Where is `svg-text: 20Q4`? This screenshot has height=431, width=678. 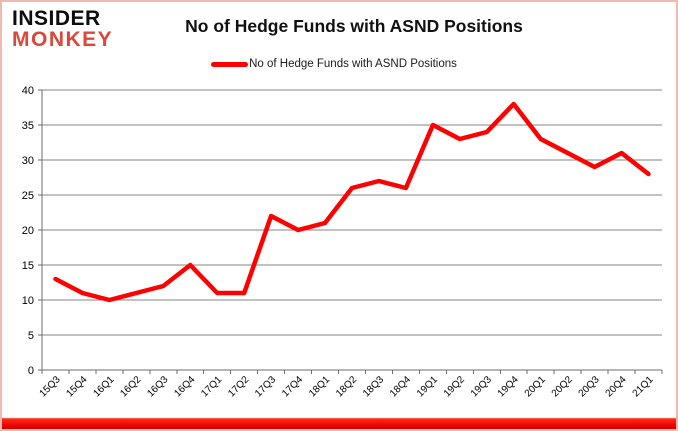
svg-text: 20Q4 is located at coordinates (616, 386).